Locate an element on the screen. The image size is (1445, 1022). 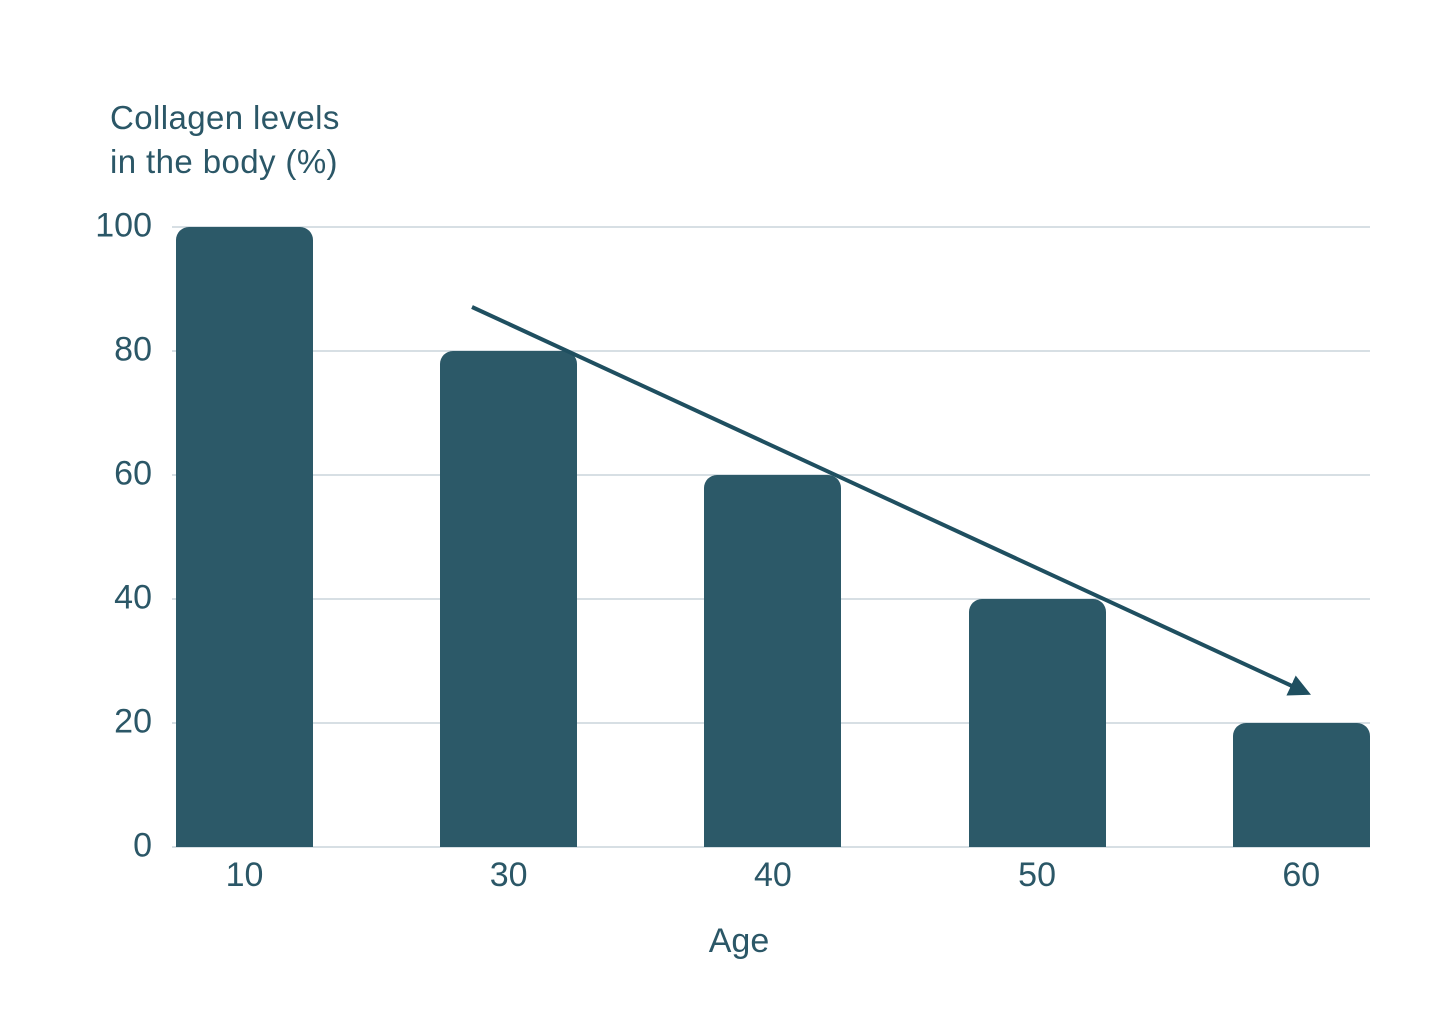
y-tick-label-20: 20 is located at coordinates (133, 721).